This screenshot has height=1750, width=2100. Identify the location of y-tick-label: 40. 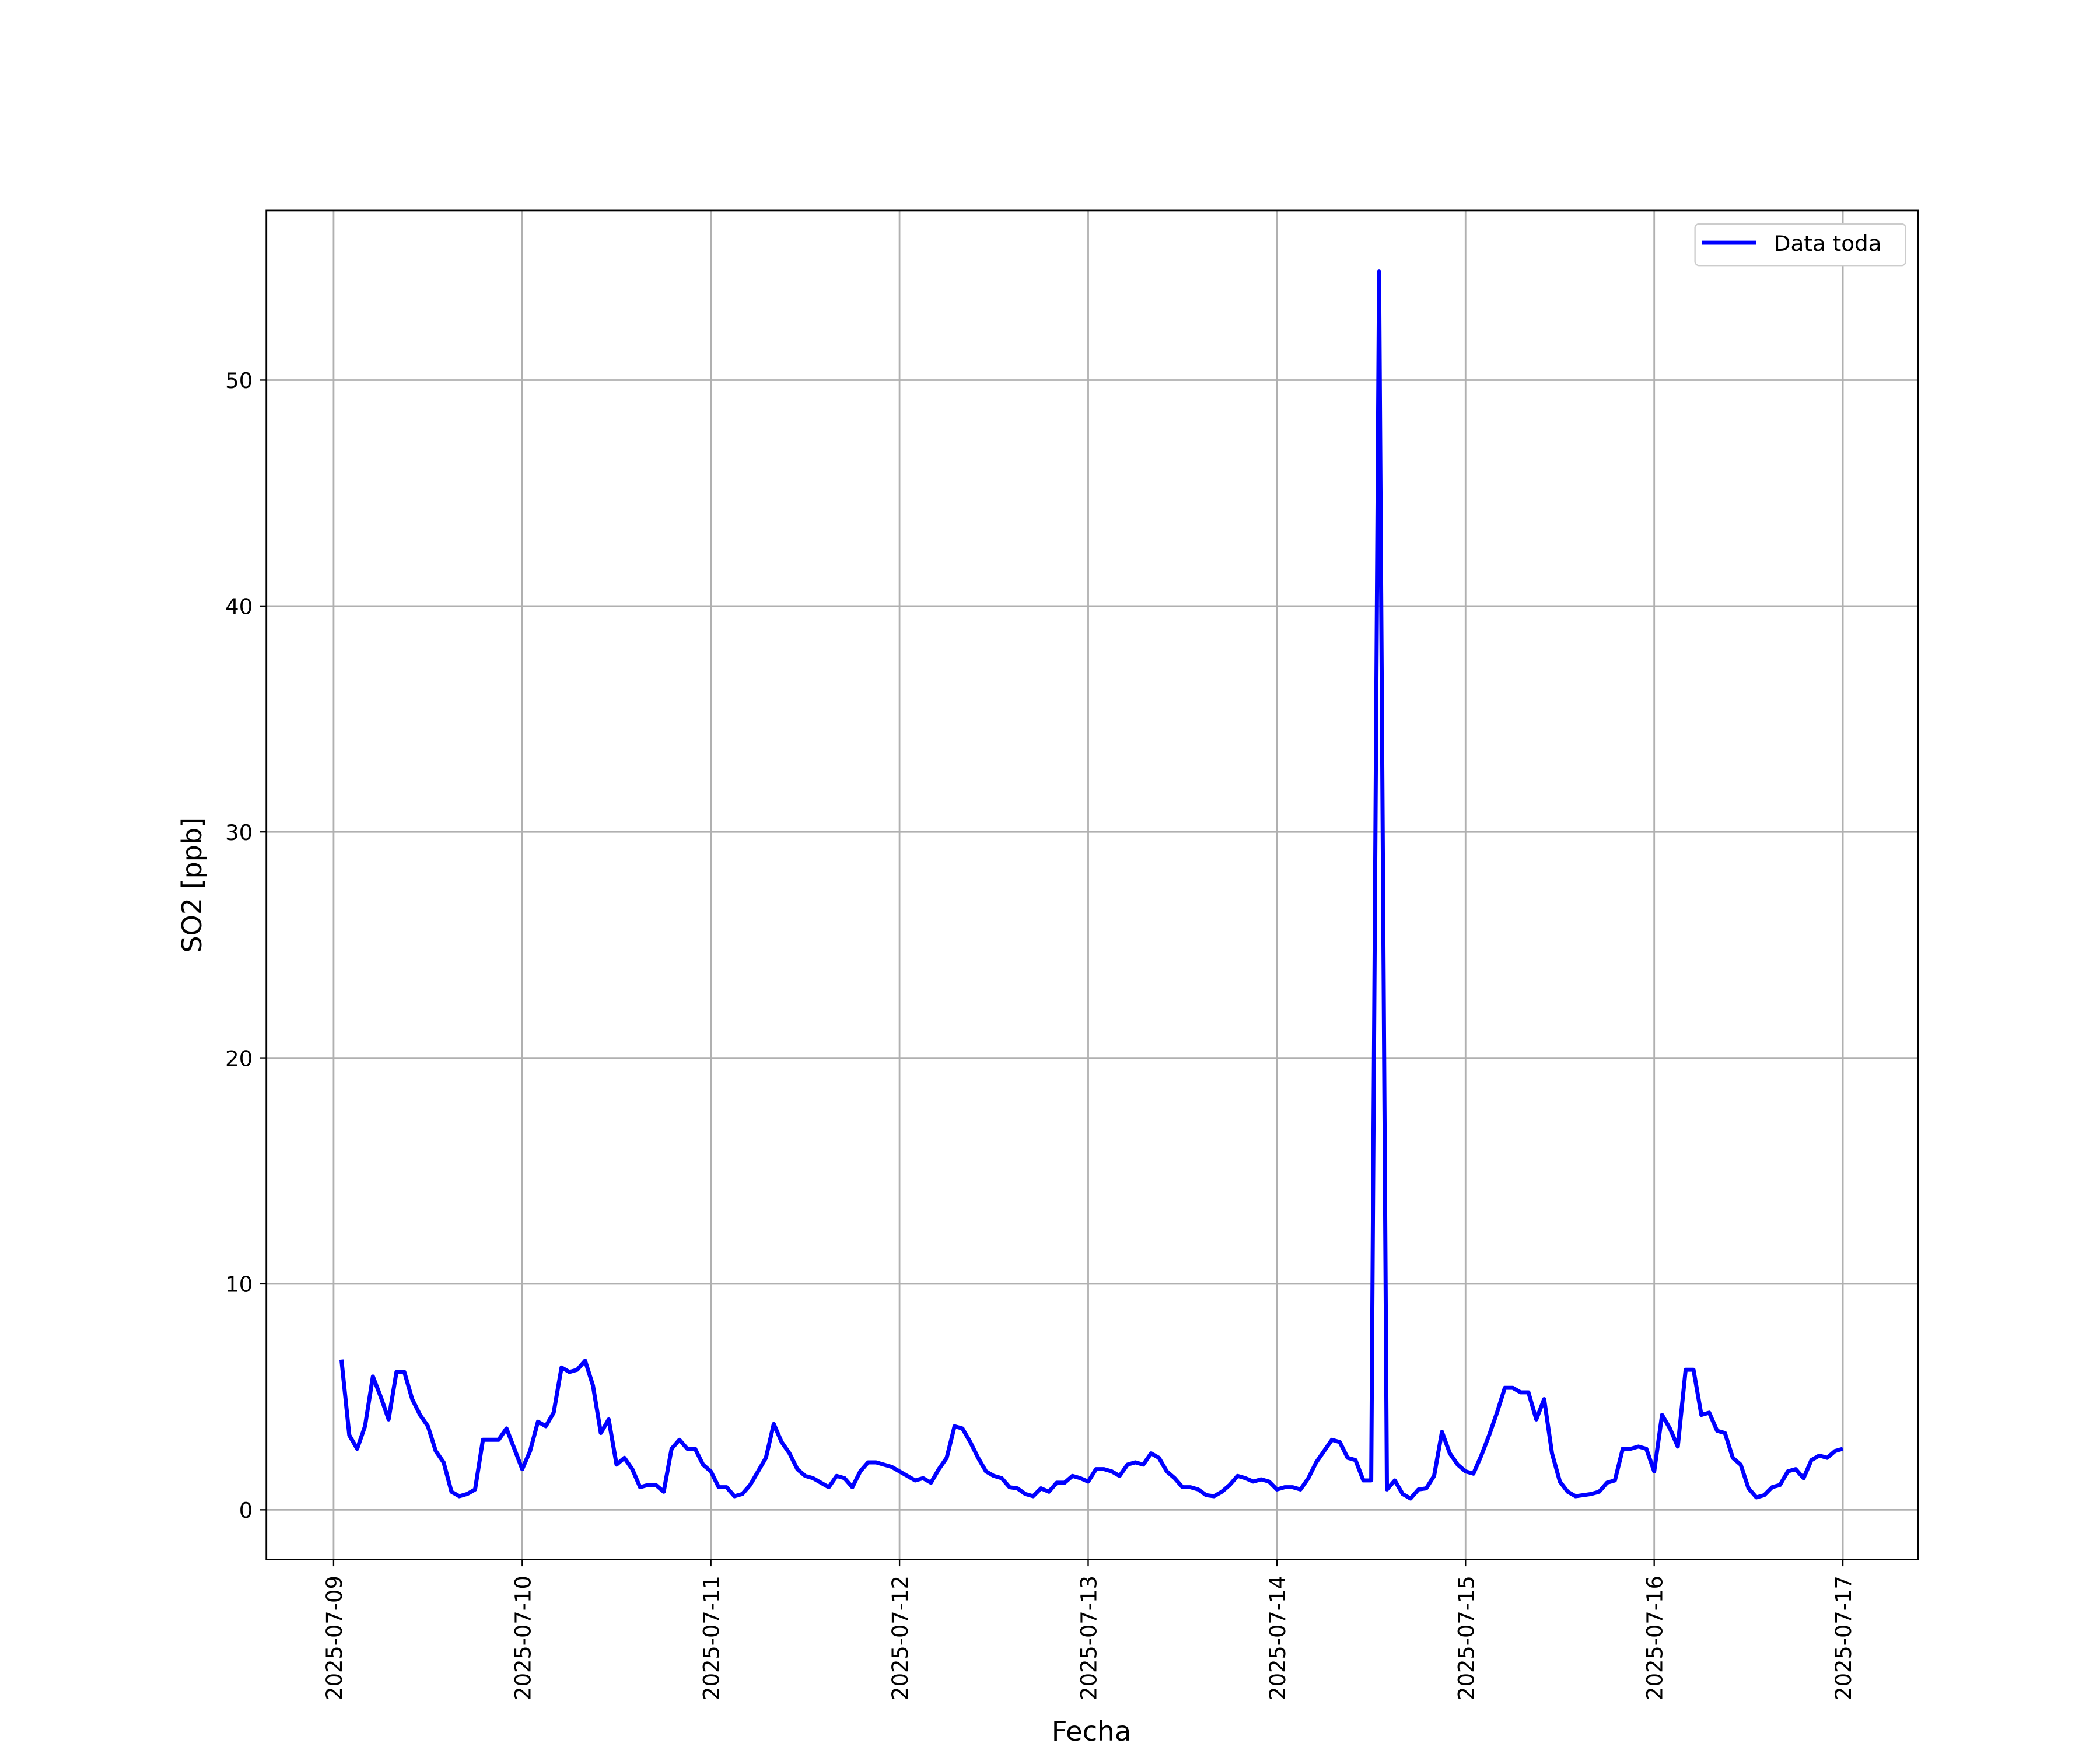
(239, 607).